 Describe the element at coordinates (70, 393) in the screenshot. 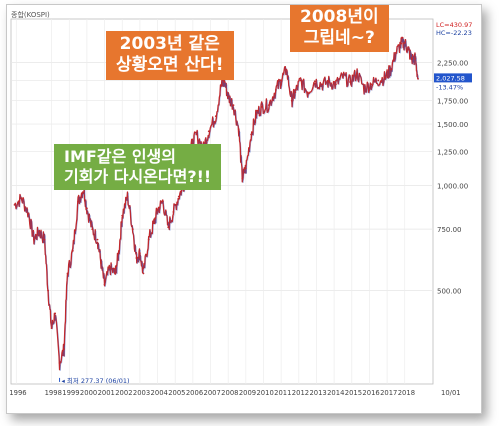

I see `x-tick-label: 1999` at that location.